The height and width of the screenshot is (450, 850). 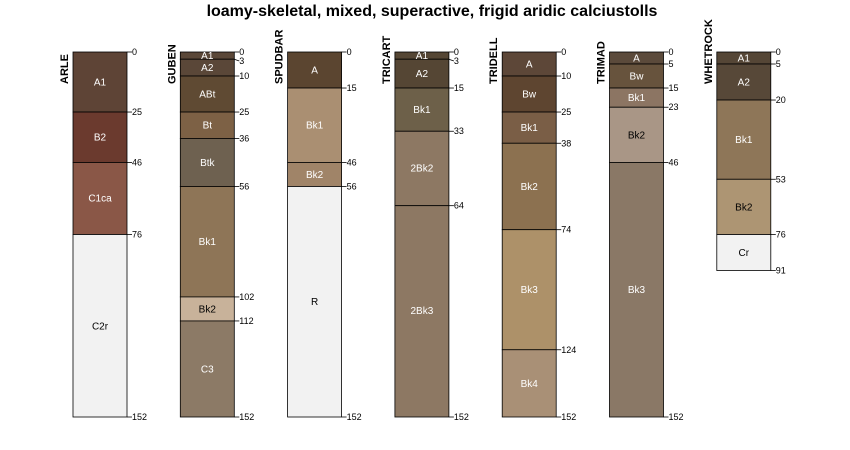 What do you see at coordinates (602, 62) in the screenshot?
I see `profile-name-trimad: TRIMAD` at bounding box center [602, 62].